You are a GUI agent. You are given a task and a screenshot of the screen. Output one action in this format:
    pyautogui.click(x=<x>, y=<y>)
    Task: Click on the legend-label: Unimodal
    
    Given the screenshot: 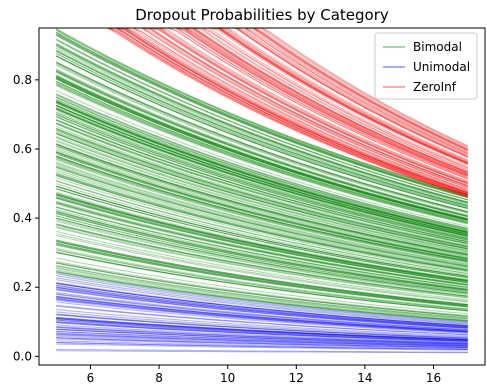 What is the action you would take?
    pyautogui.click(x=441, y=67)
    